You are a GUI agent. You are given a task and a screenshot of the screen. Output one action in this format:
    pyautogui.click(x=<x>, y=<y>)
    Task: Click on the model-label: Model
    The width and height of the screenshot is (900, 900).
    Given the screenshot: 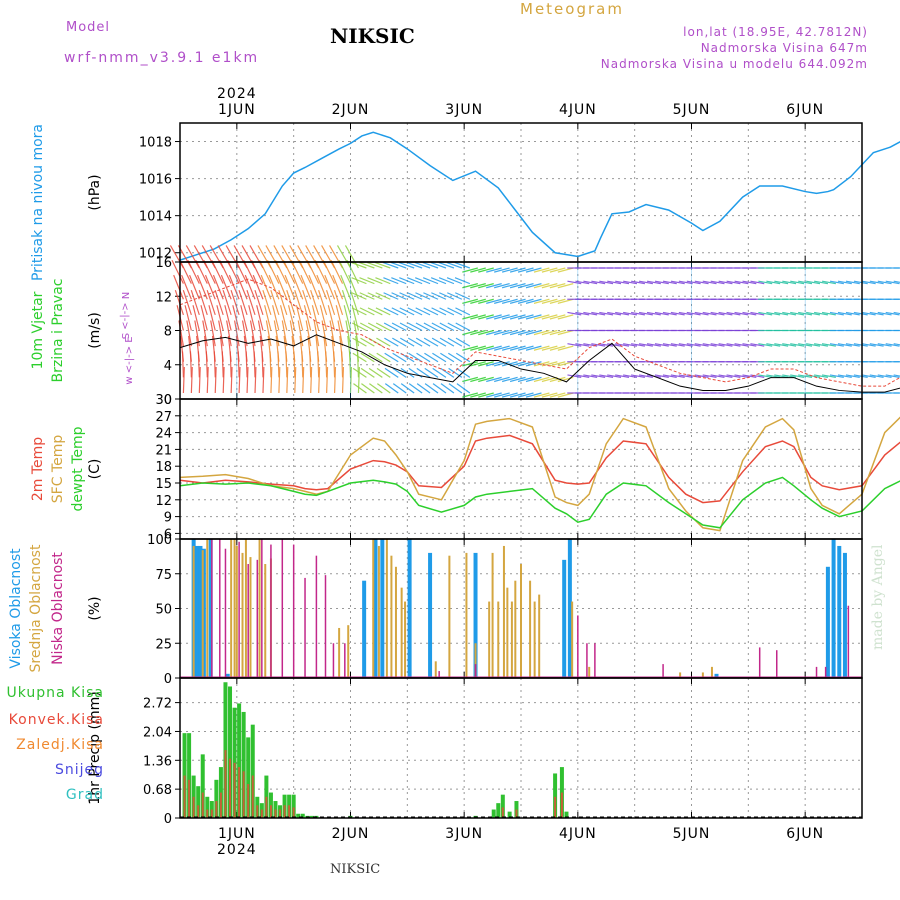 What is the action you would take?
    pyautogui.click(x=88, y=27)
    